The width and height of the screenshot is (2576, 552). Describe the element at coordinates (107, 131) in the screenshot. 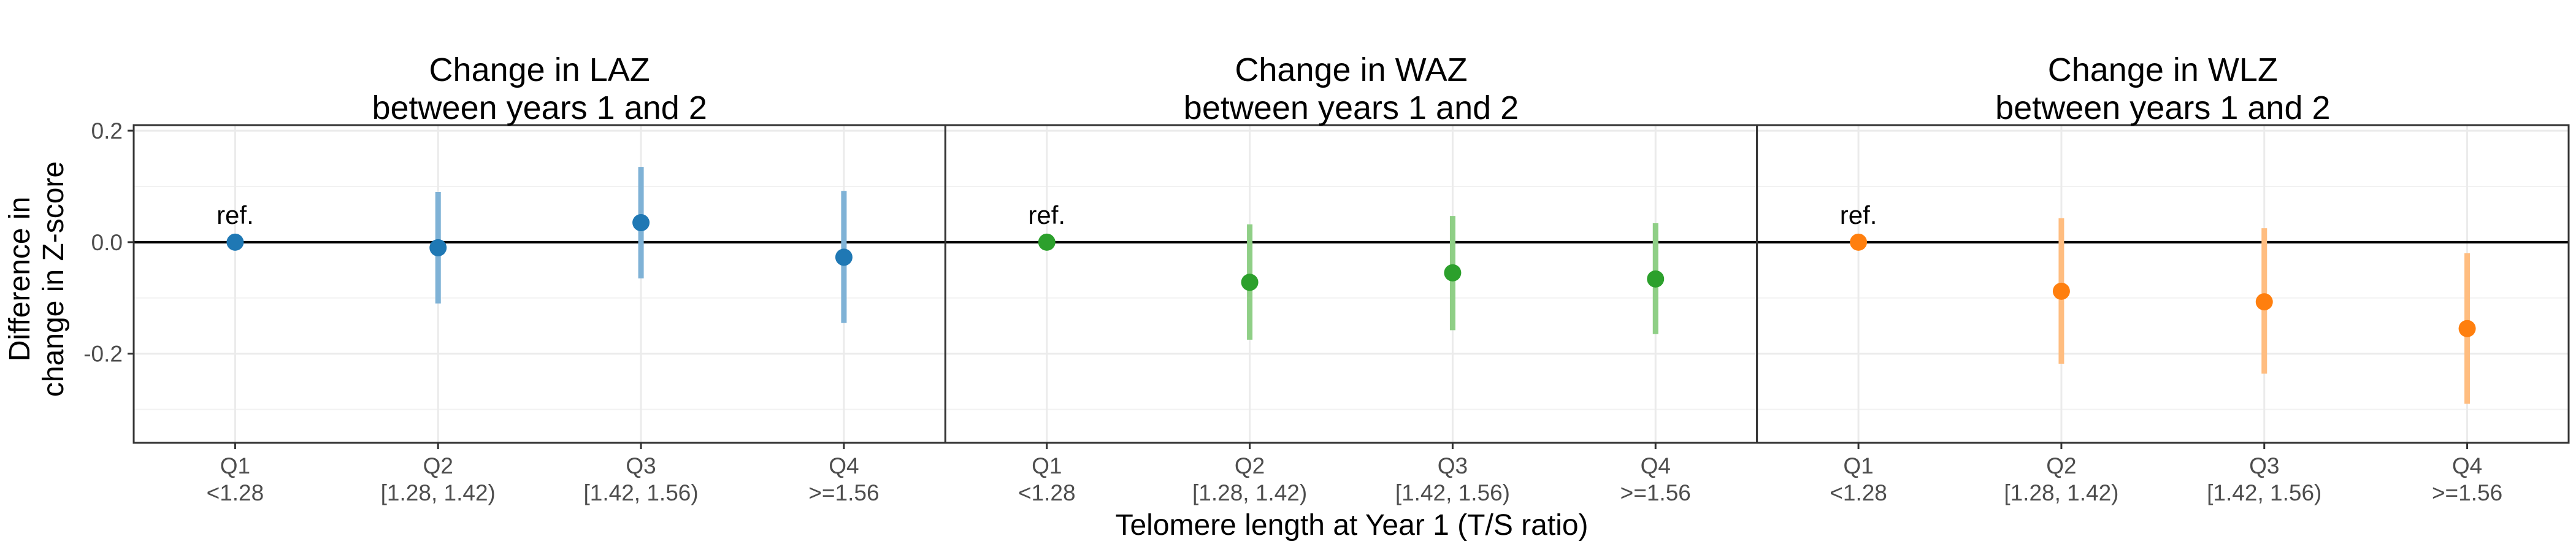

I see `y-tick-label: 0.2` at that location.